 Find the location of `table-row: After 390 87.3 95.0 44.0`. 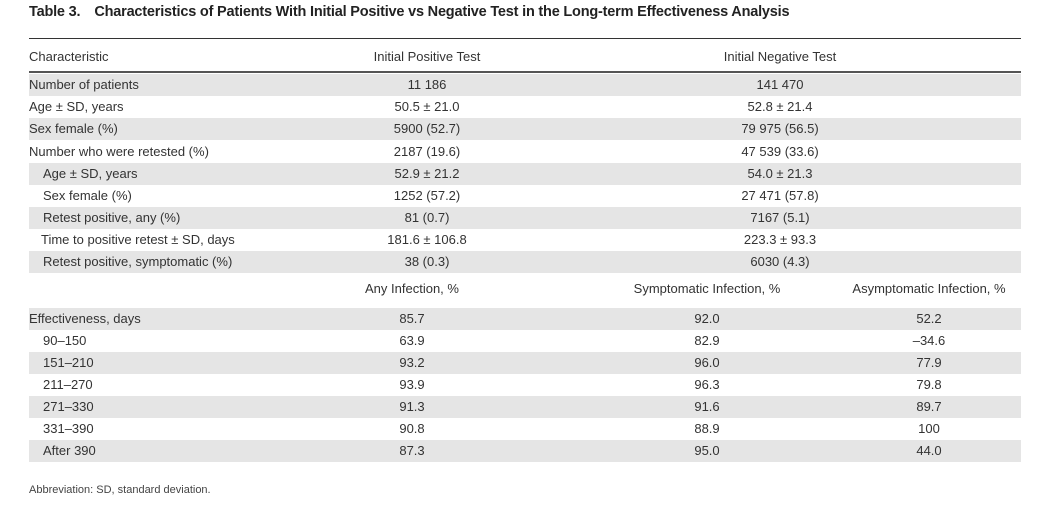

table-row: After 390 87.3 95.0 44.0 is located at coordinates (525, 451).